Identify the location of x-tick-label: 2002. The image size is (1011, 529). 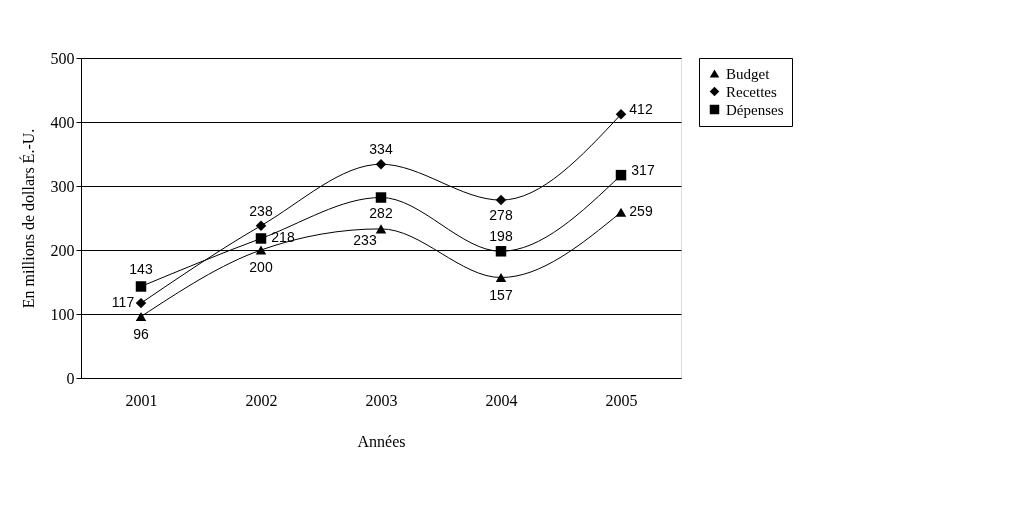
(261, 400).